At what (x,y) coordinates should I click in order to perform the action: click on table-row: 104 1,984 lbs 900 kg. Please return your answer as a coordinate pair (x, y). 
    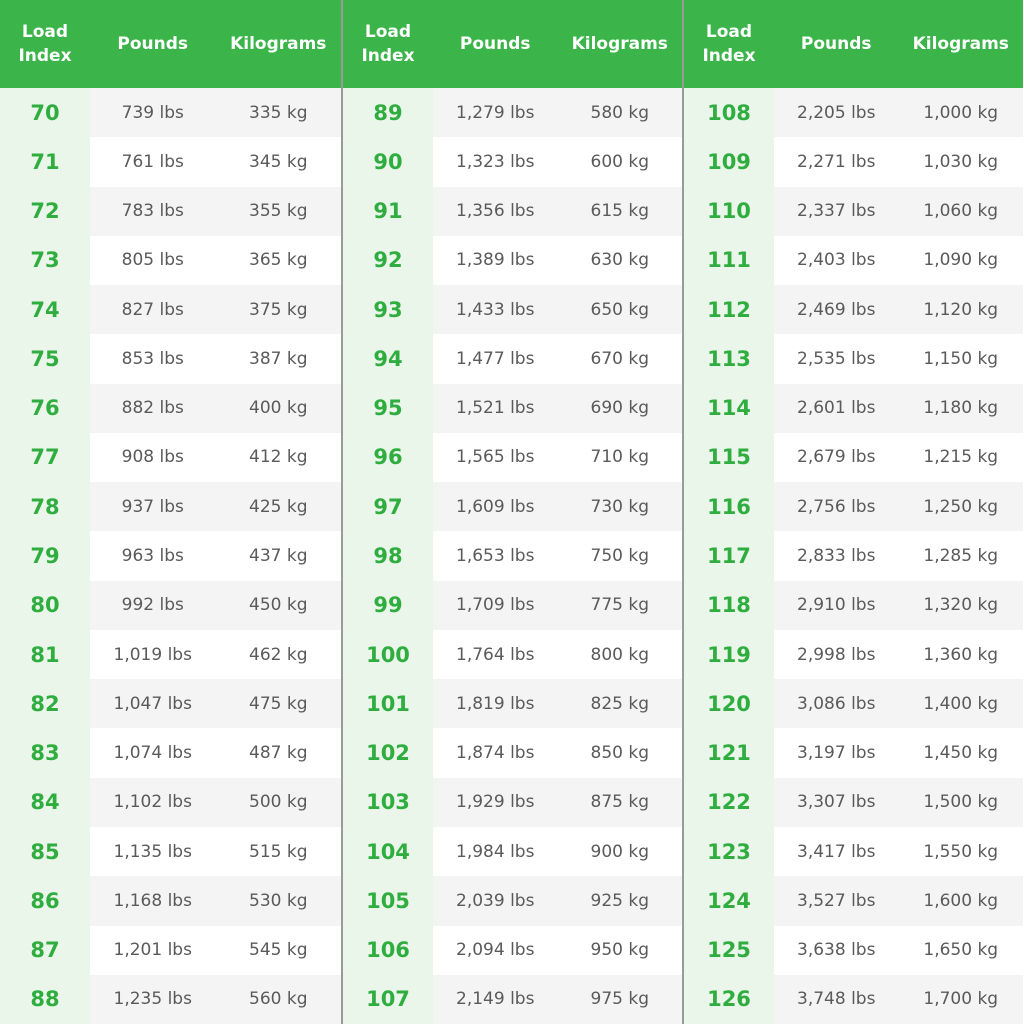
    Looking at the image, I should click on (512, 851).